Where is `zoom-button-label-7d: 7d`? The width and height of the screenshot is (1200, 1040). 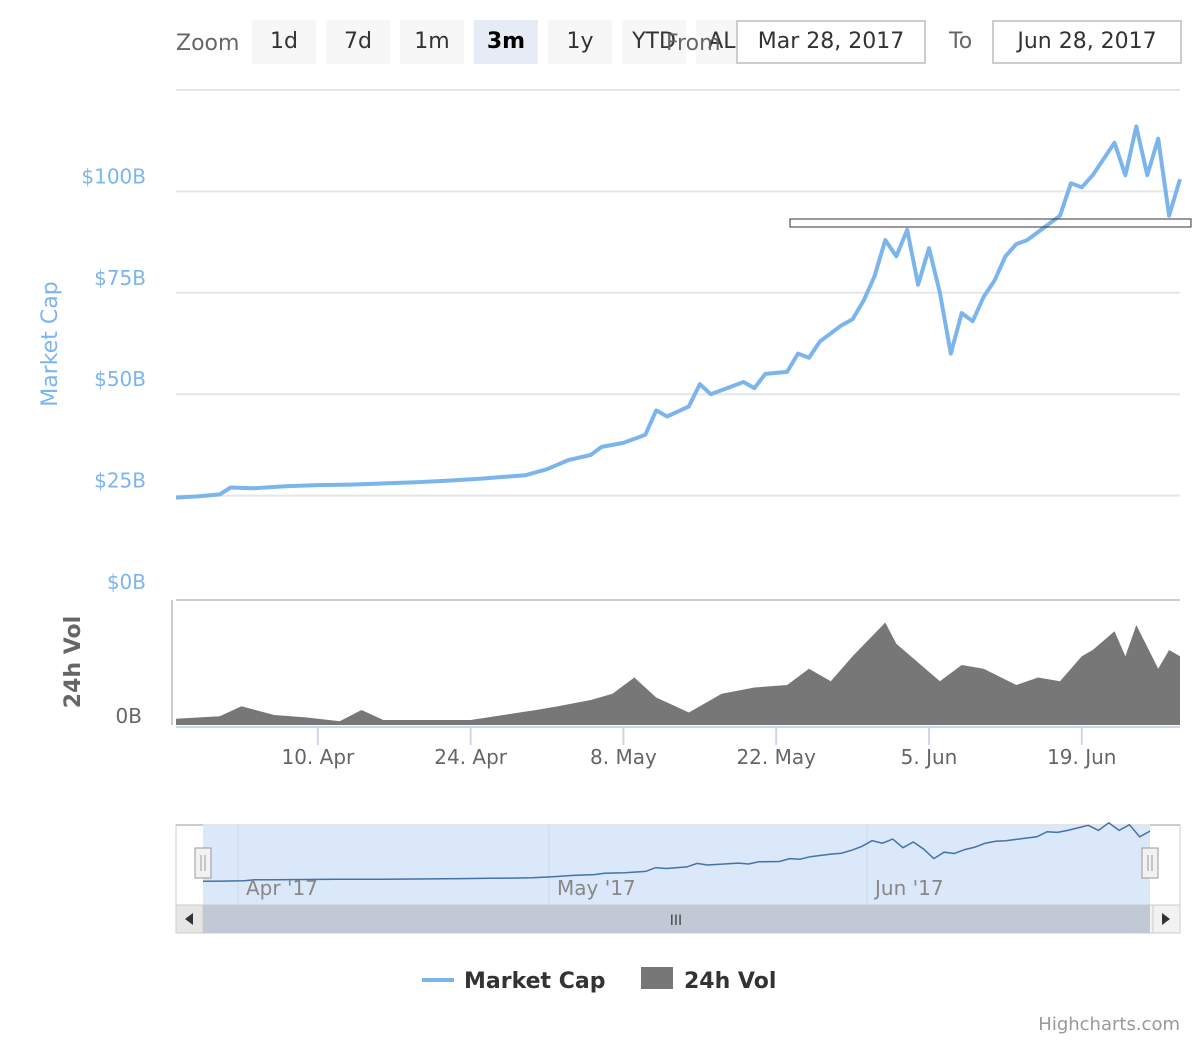
zoom-button-label-7d: 7d is located at coordinates (358, 41).